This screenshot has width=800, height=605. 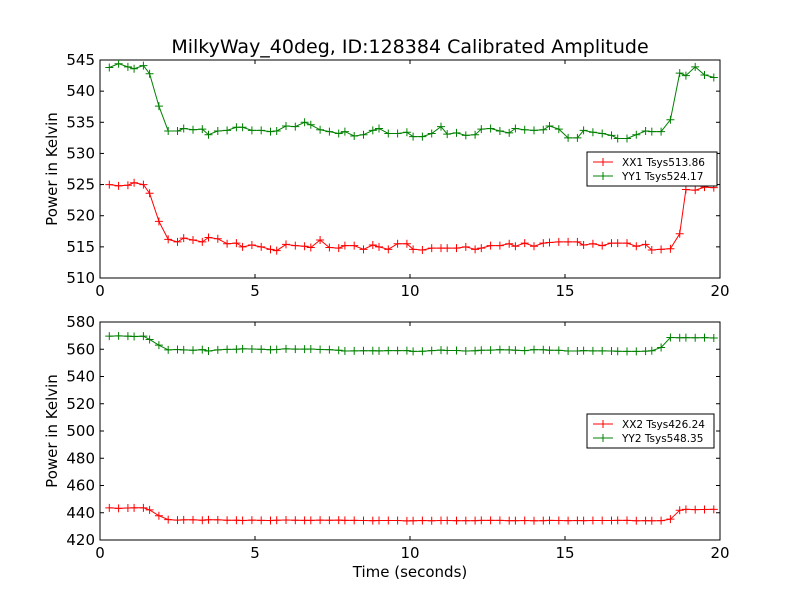 I want to click on y-tick-label: 420, so click(x=80, y=540).